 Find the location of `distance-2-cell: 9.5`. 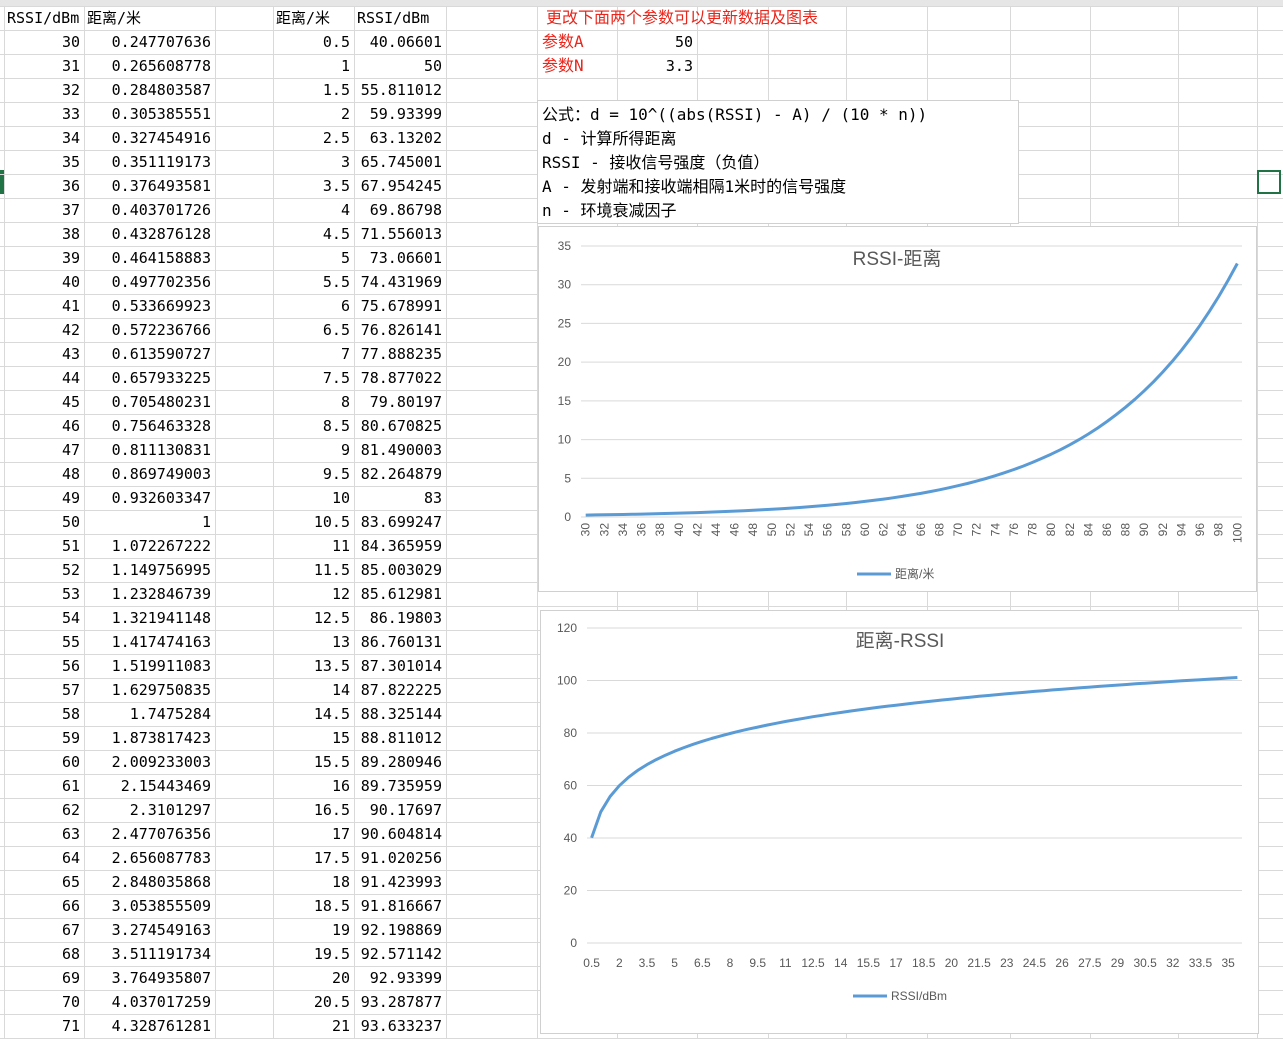

distance-2-cell: 9.5 is located at coordinates (336, 474).